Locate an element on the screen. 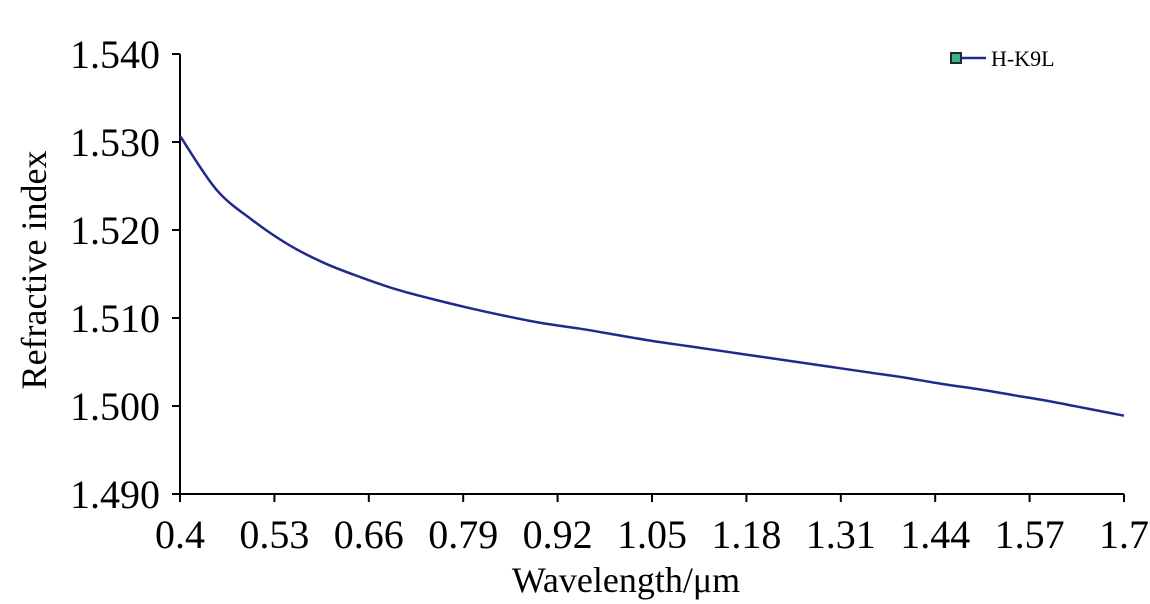 Image resolution: width=1150 pixels, height=604 pixels. x-tick-label: 1.18 is located at coordinates (746, 534).